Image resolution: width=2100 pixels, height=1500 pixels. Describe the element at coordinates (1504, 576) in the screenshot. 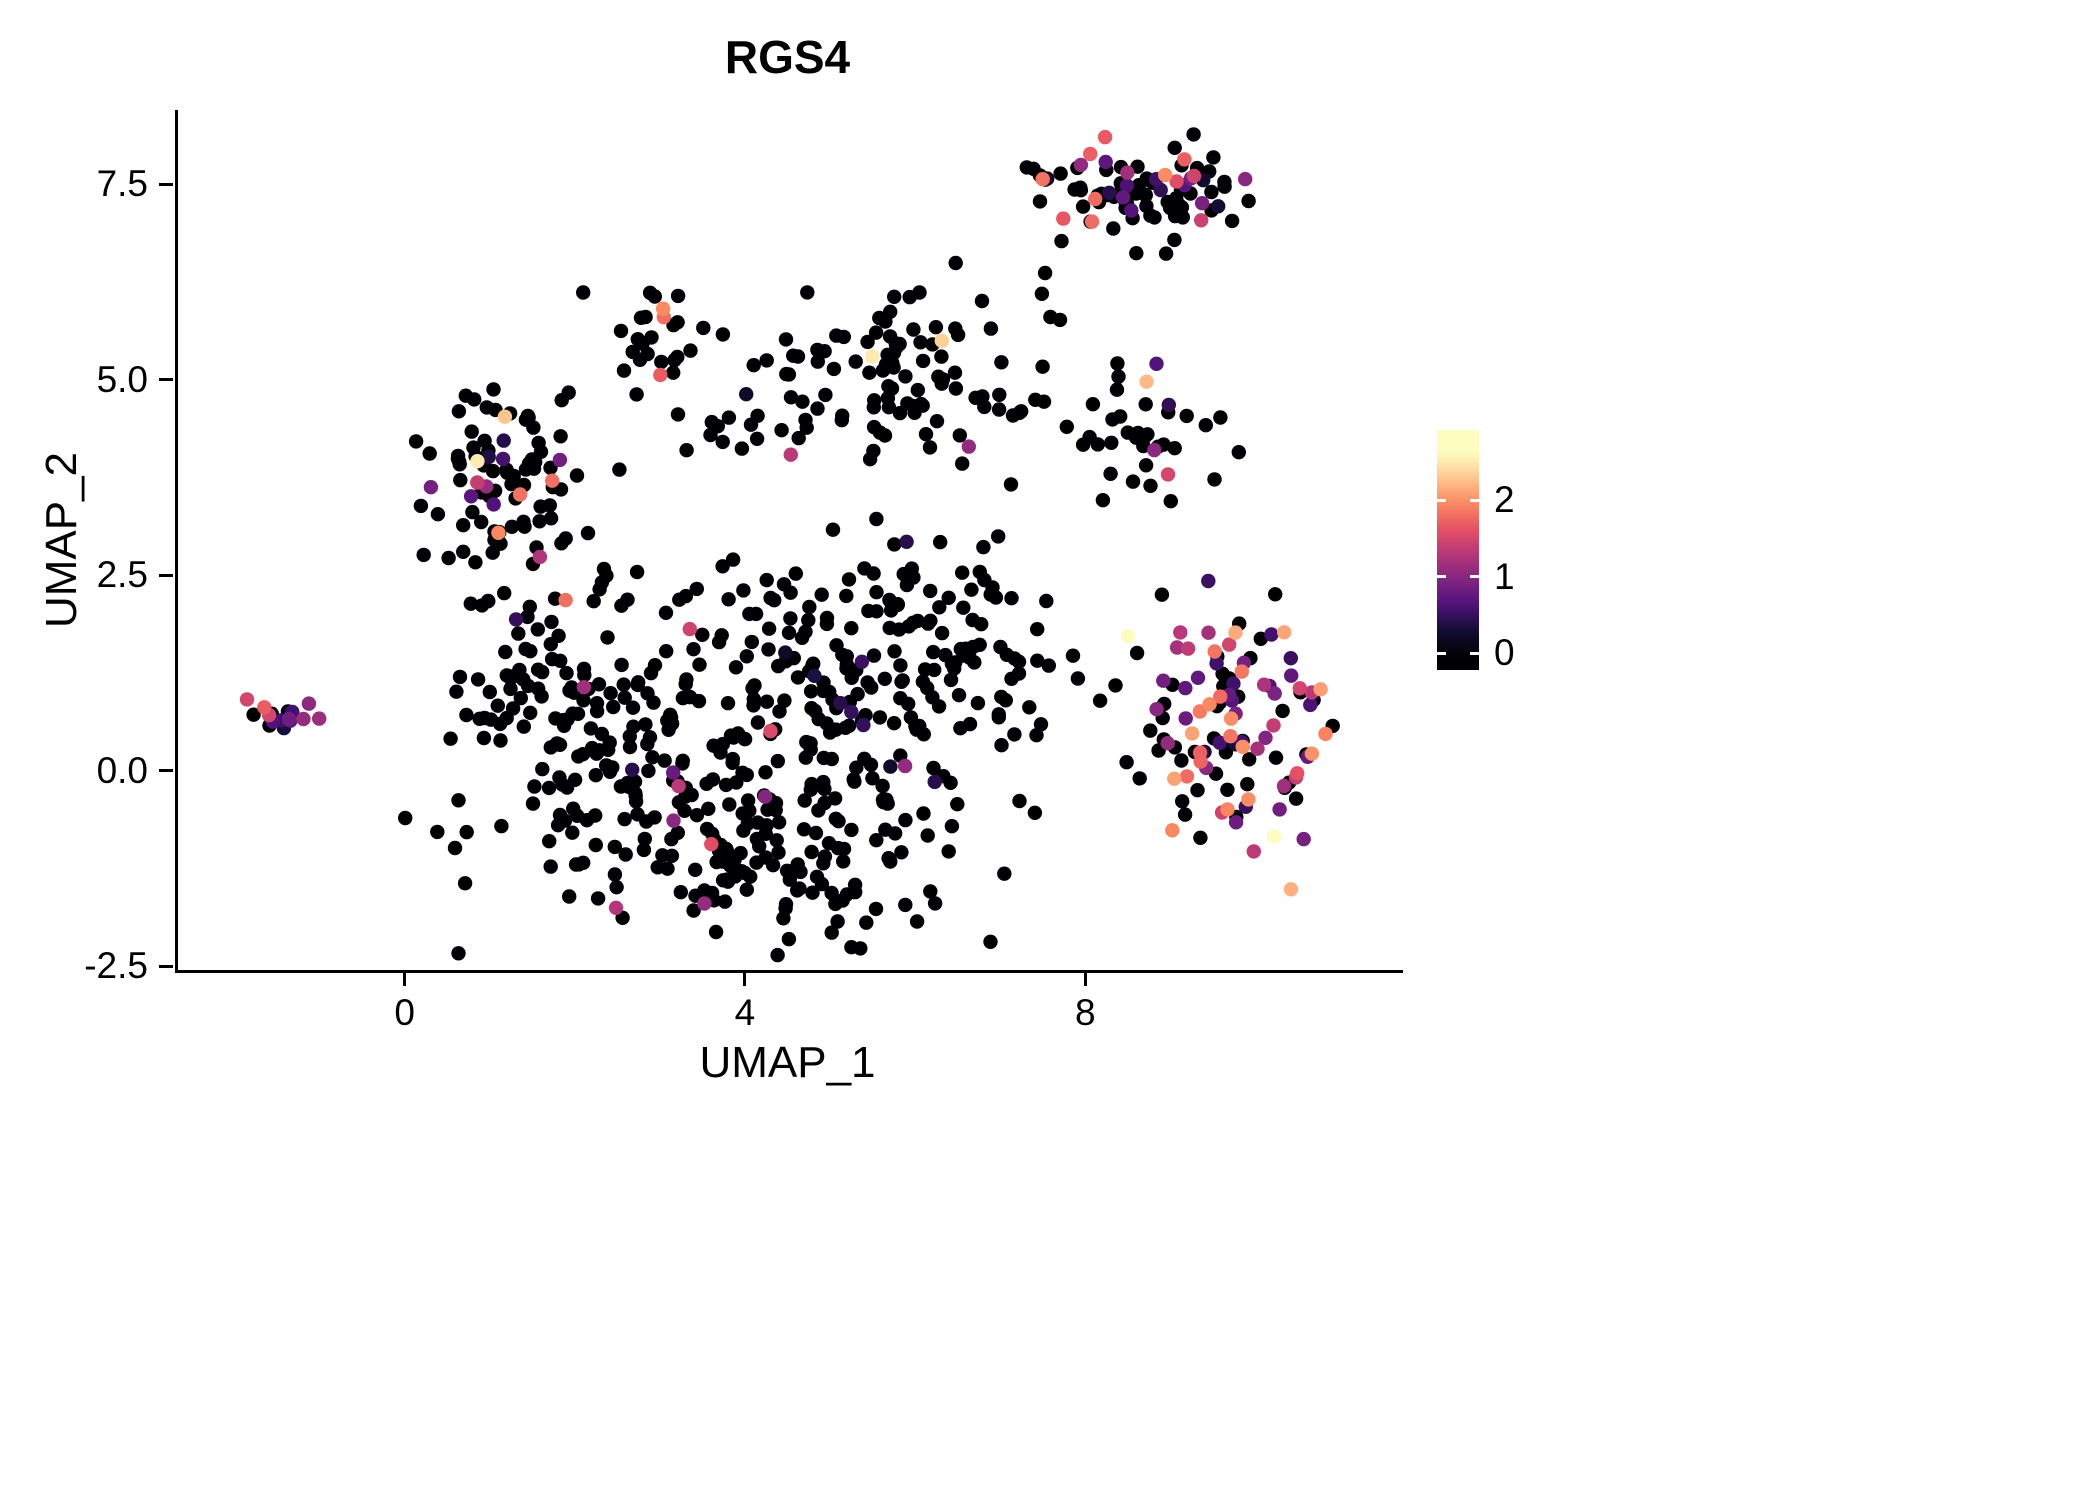

I see `colorbar-tick-label: 1` at that location.